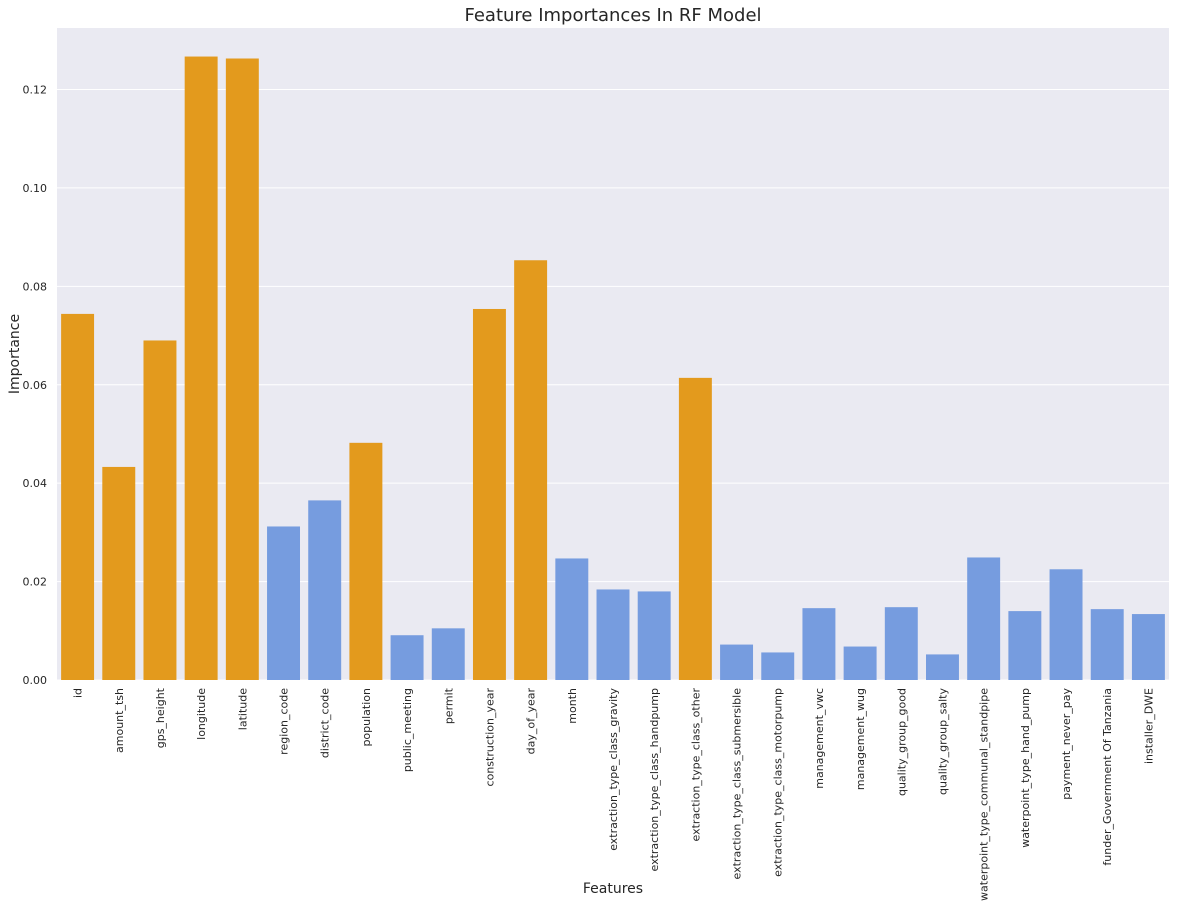  Describe the element at coordinates (572, 706) in the screenshot. I see `x-tick-label: month` at that location.